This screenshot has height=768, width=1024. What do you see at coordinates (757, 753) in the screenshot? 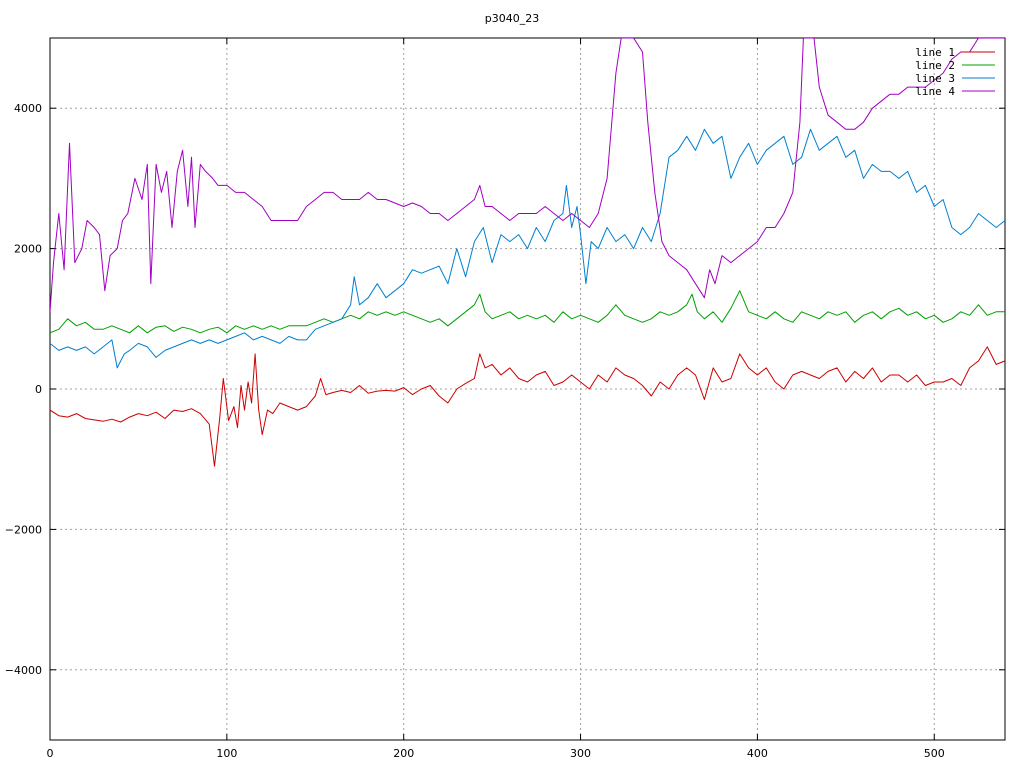
I see `x-tick-label: 400` at bounding box center [757, 753].